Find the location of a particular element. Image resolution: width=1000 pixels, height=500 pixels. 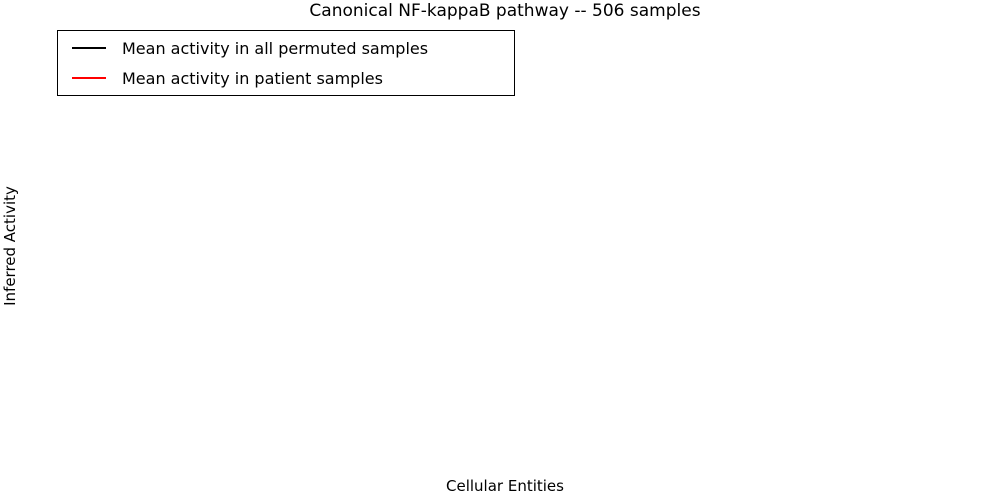

y-axis-title: Inferred Activity is located at coordinates (10, 246).